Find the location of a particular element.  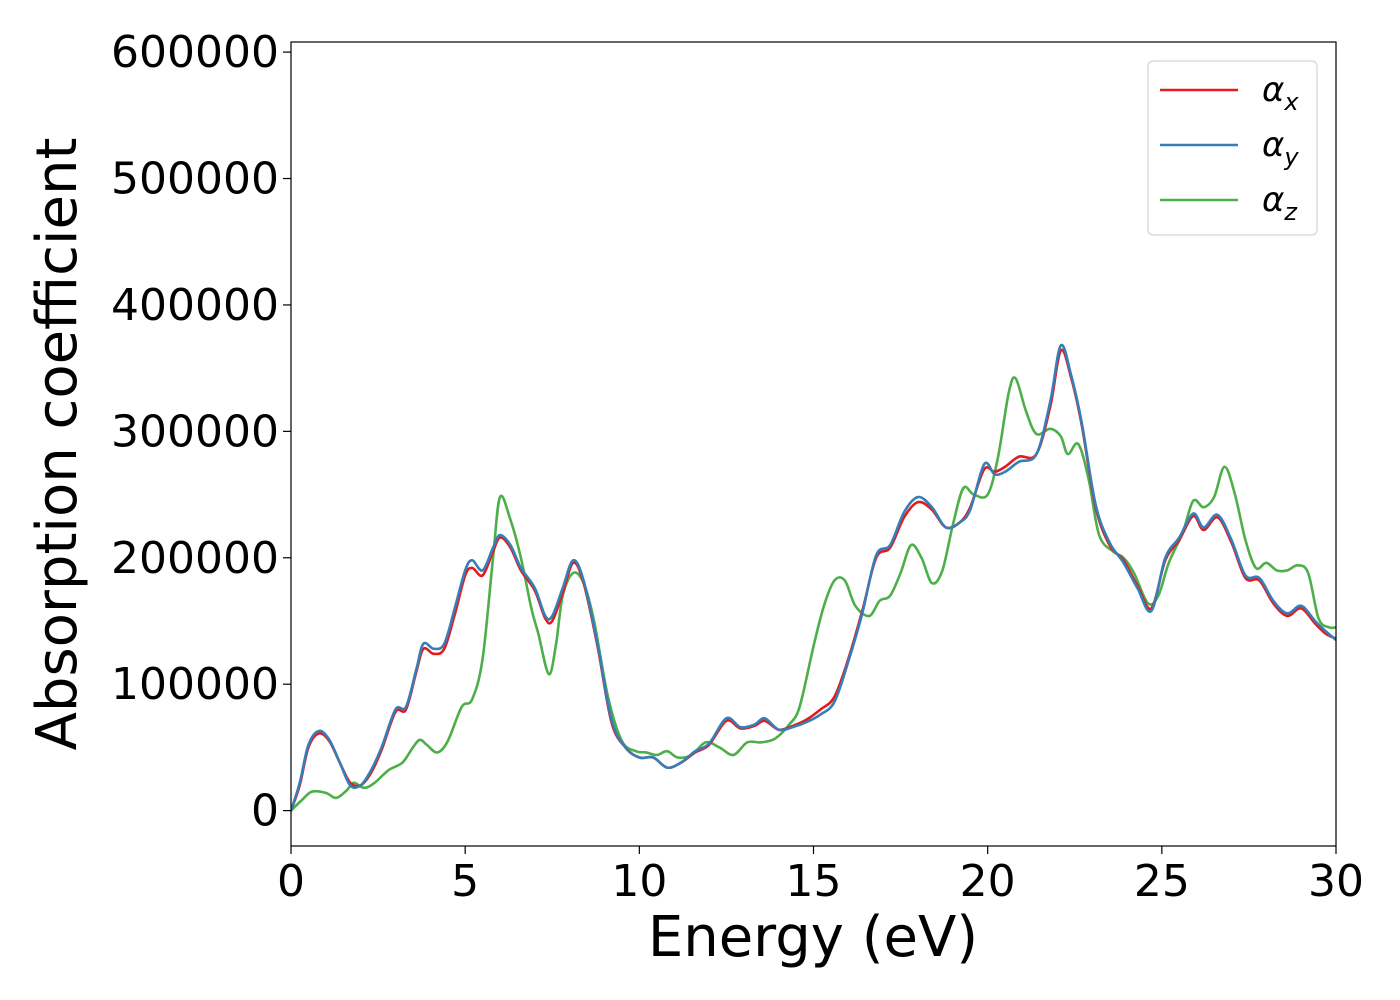

y-tick-label: 600000 is located at coordinates (195, 52).